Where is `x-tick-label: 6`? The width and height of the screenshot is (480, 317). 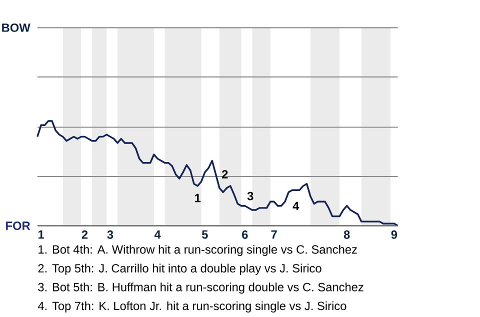
x-tick-label: 6 is located at coordinates (245, 234).